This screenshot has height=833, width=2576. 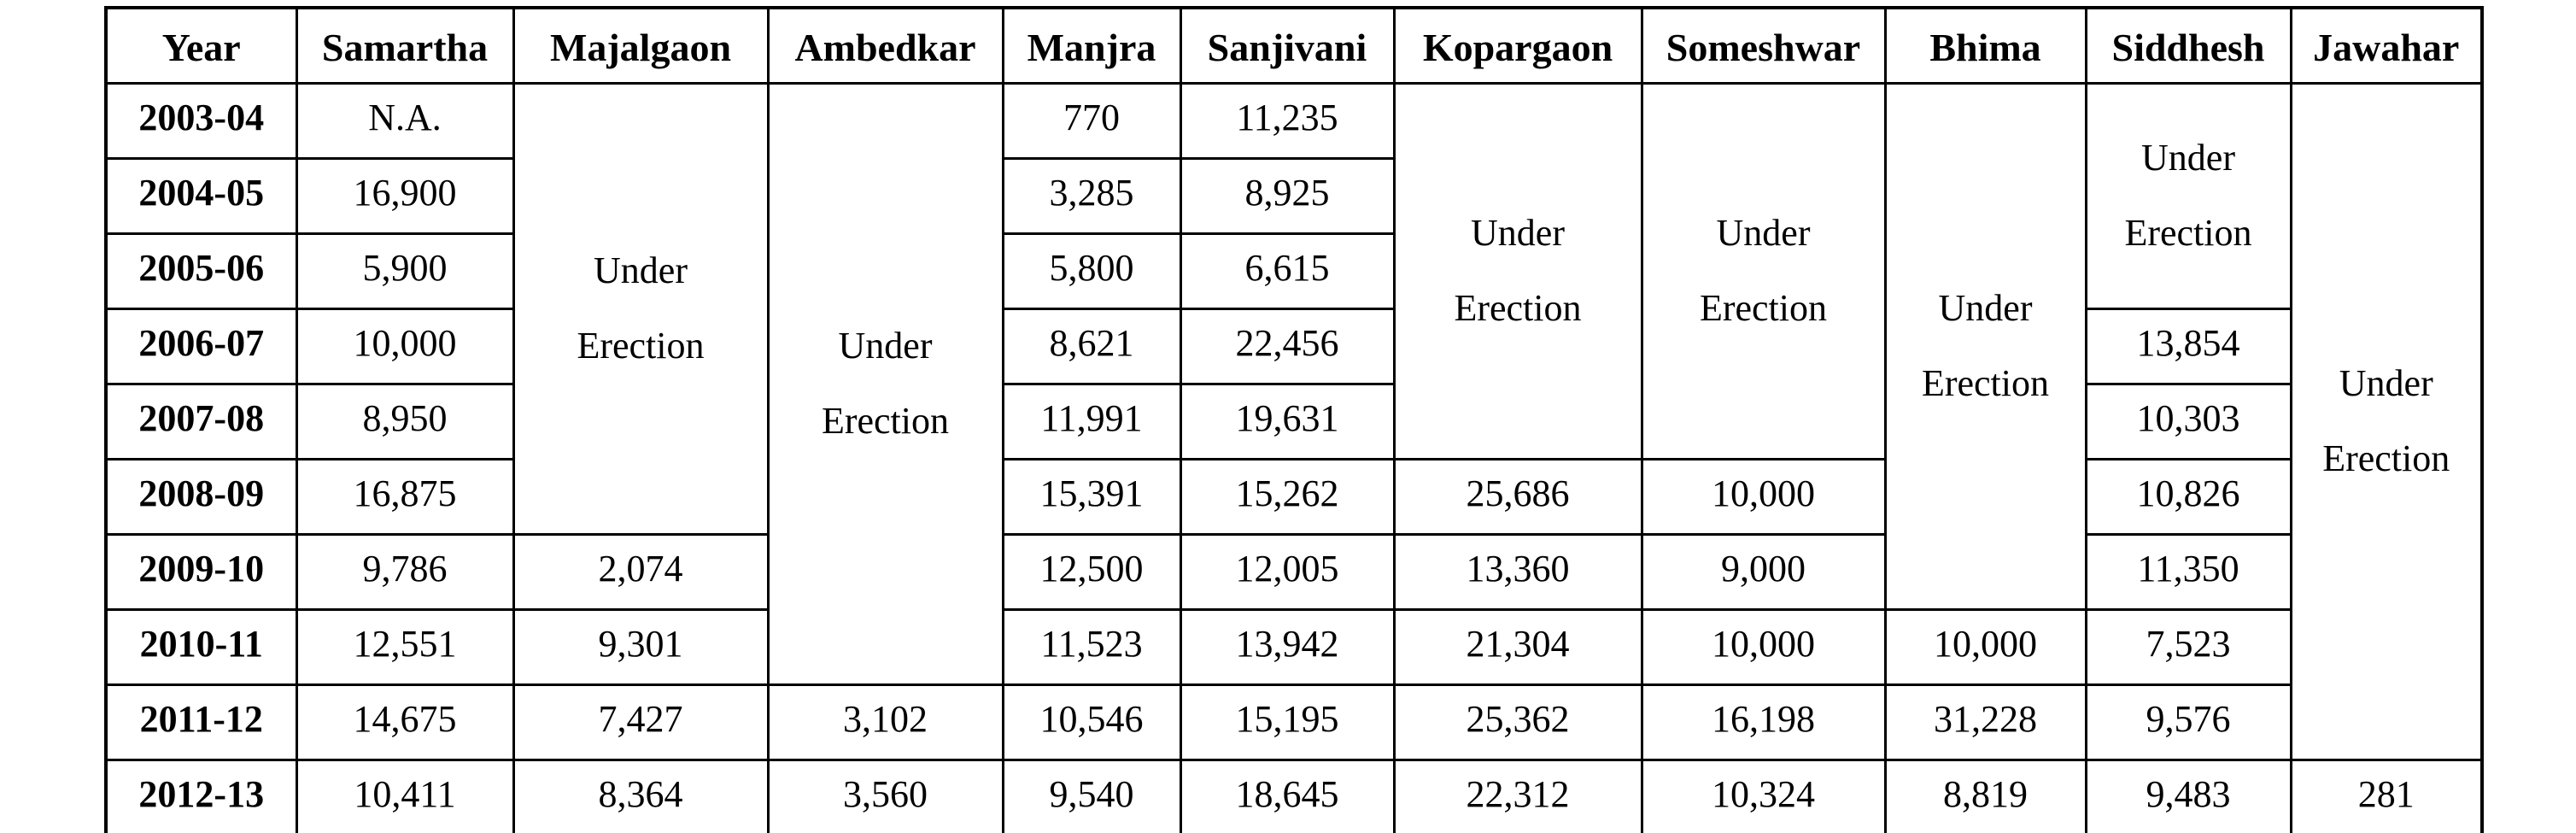 What do you see at coordinates (1287, 421) in the screenshot?
I see `table-cell: 19,631` at bounding box center [1287, 421].